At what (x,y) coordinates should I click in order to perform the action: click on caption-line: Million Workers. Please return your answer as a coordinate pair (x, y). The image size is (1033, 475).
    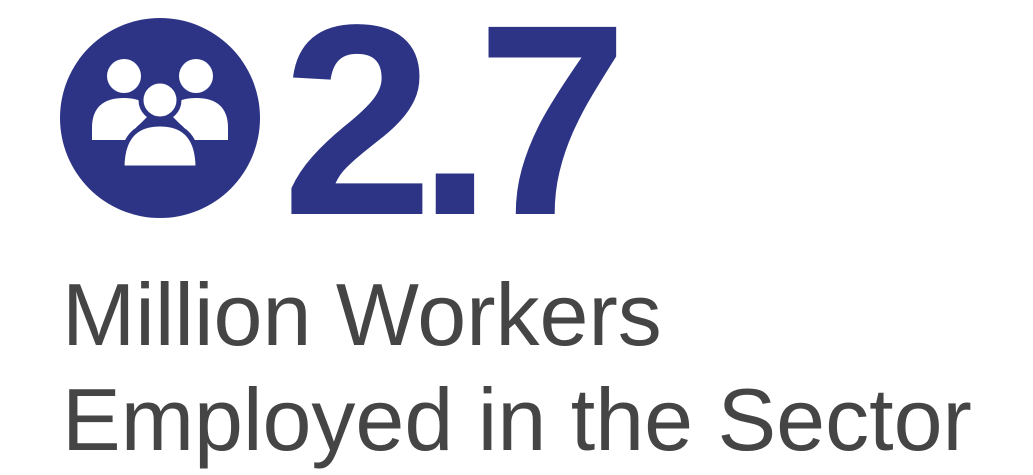
    Looking at the image, I should click on (362, 314).